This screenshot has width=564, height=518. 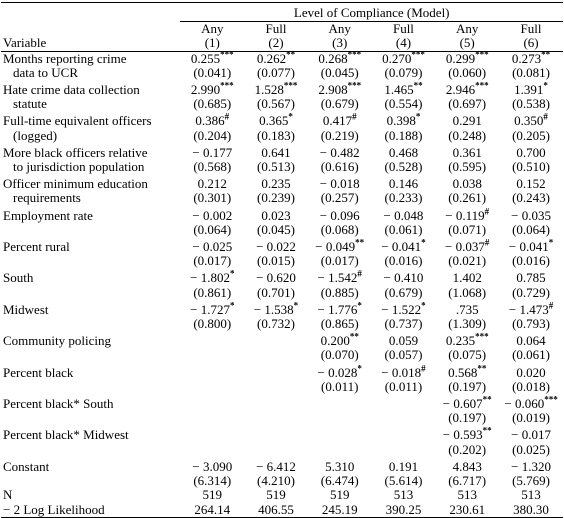 What do you see at coordinates (531, 276) in the screenshot?
I see `coef-cell: 0.785` at bounding box center [531, 276].